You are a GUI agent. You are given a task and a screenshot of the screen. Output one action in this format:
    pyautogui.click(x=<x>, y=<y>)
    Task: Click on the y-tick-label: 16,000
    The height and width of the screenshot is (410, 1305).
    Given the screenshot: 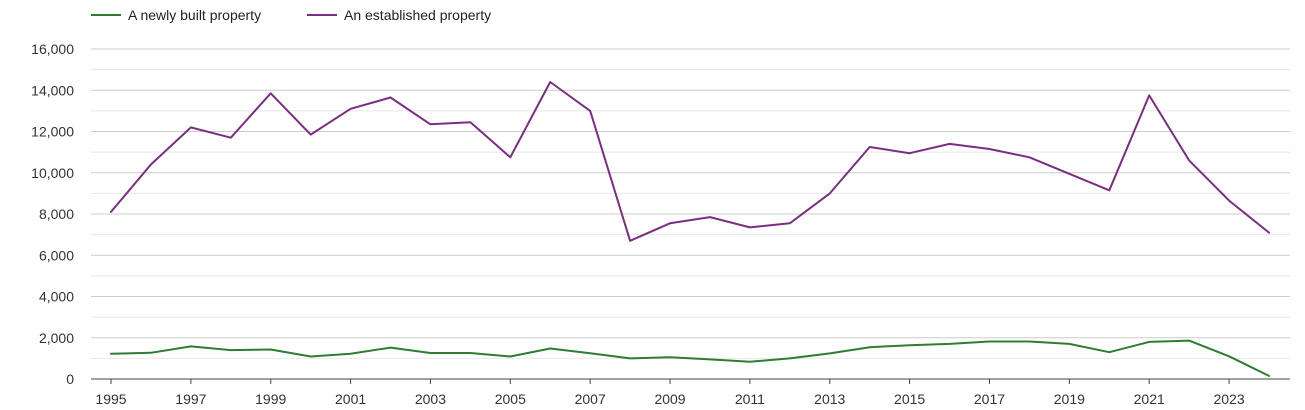 What is the action you would take?
    pyautogui.click(x=52, y=49)
    